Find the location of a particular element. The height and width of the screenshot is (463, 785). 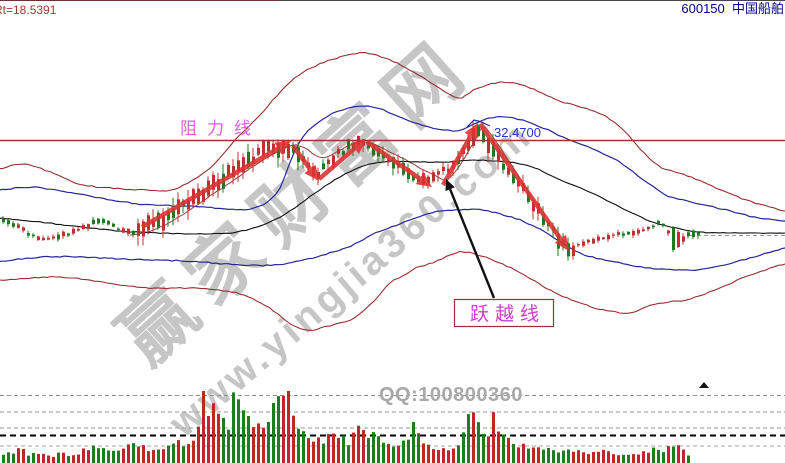

svg-text: 阻力线 is located at coordinates (220, 128).